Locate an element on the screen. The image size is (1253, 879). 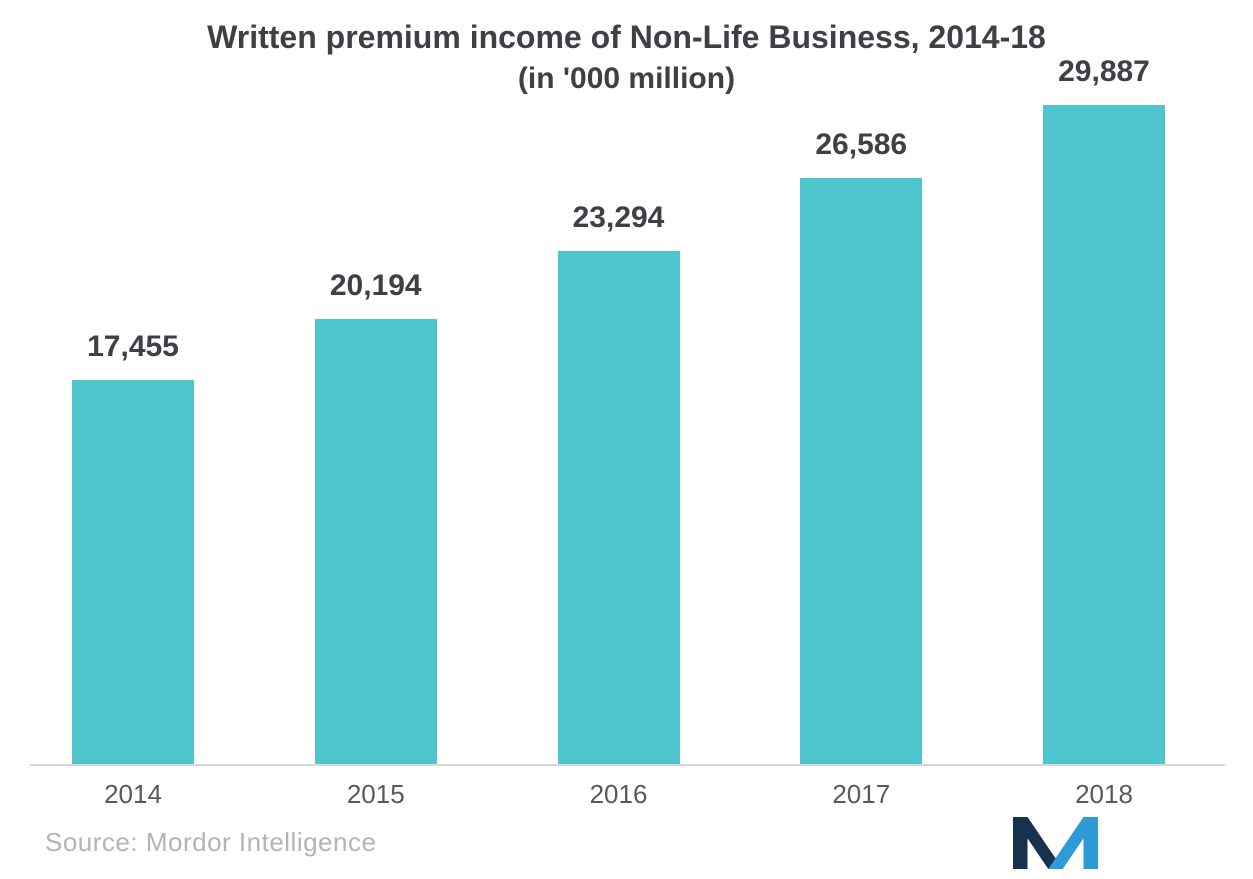
x-tick-2016: 2016 is located at coordinates (618, 794).